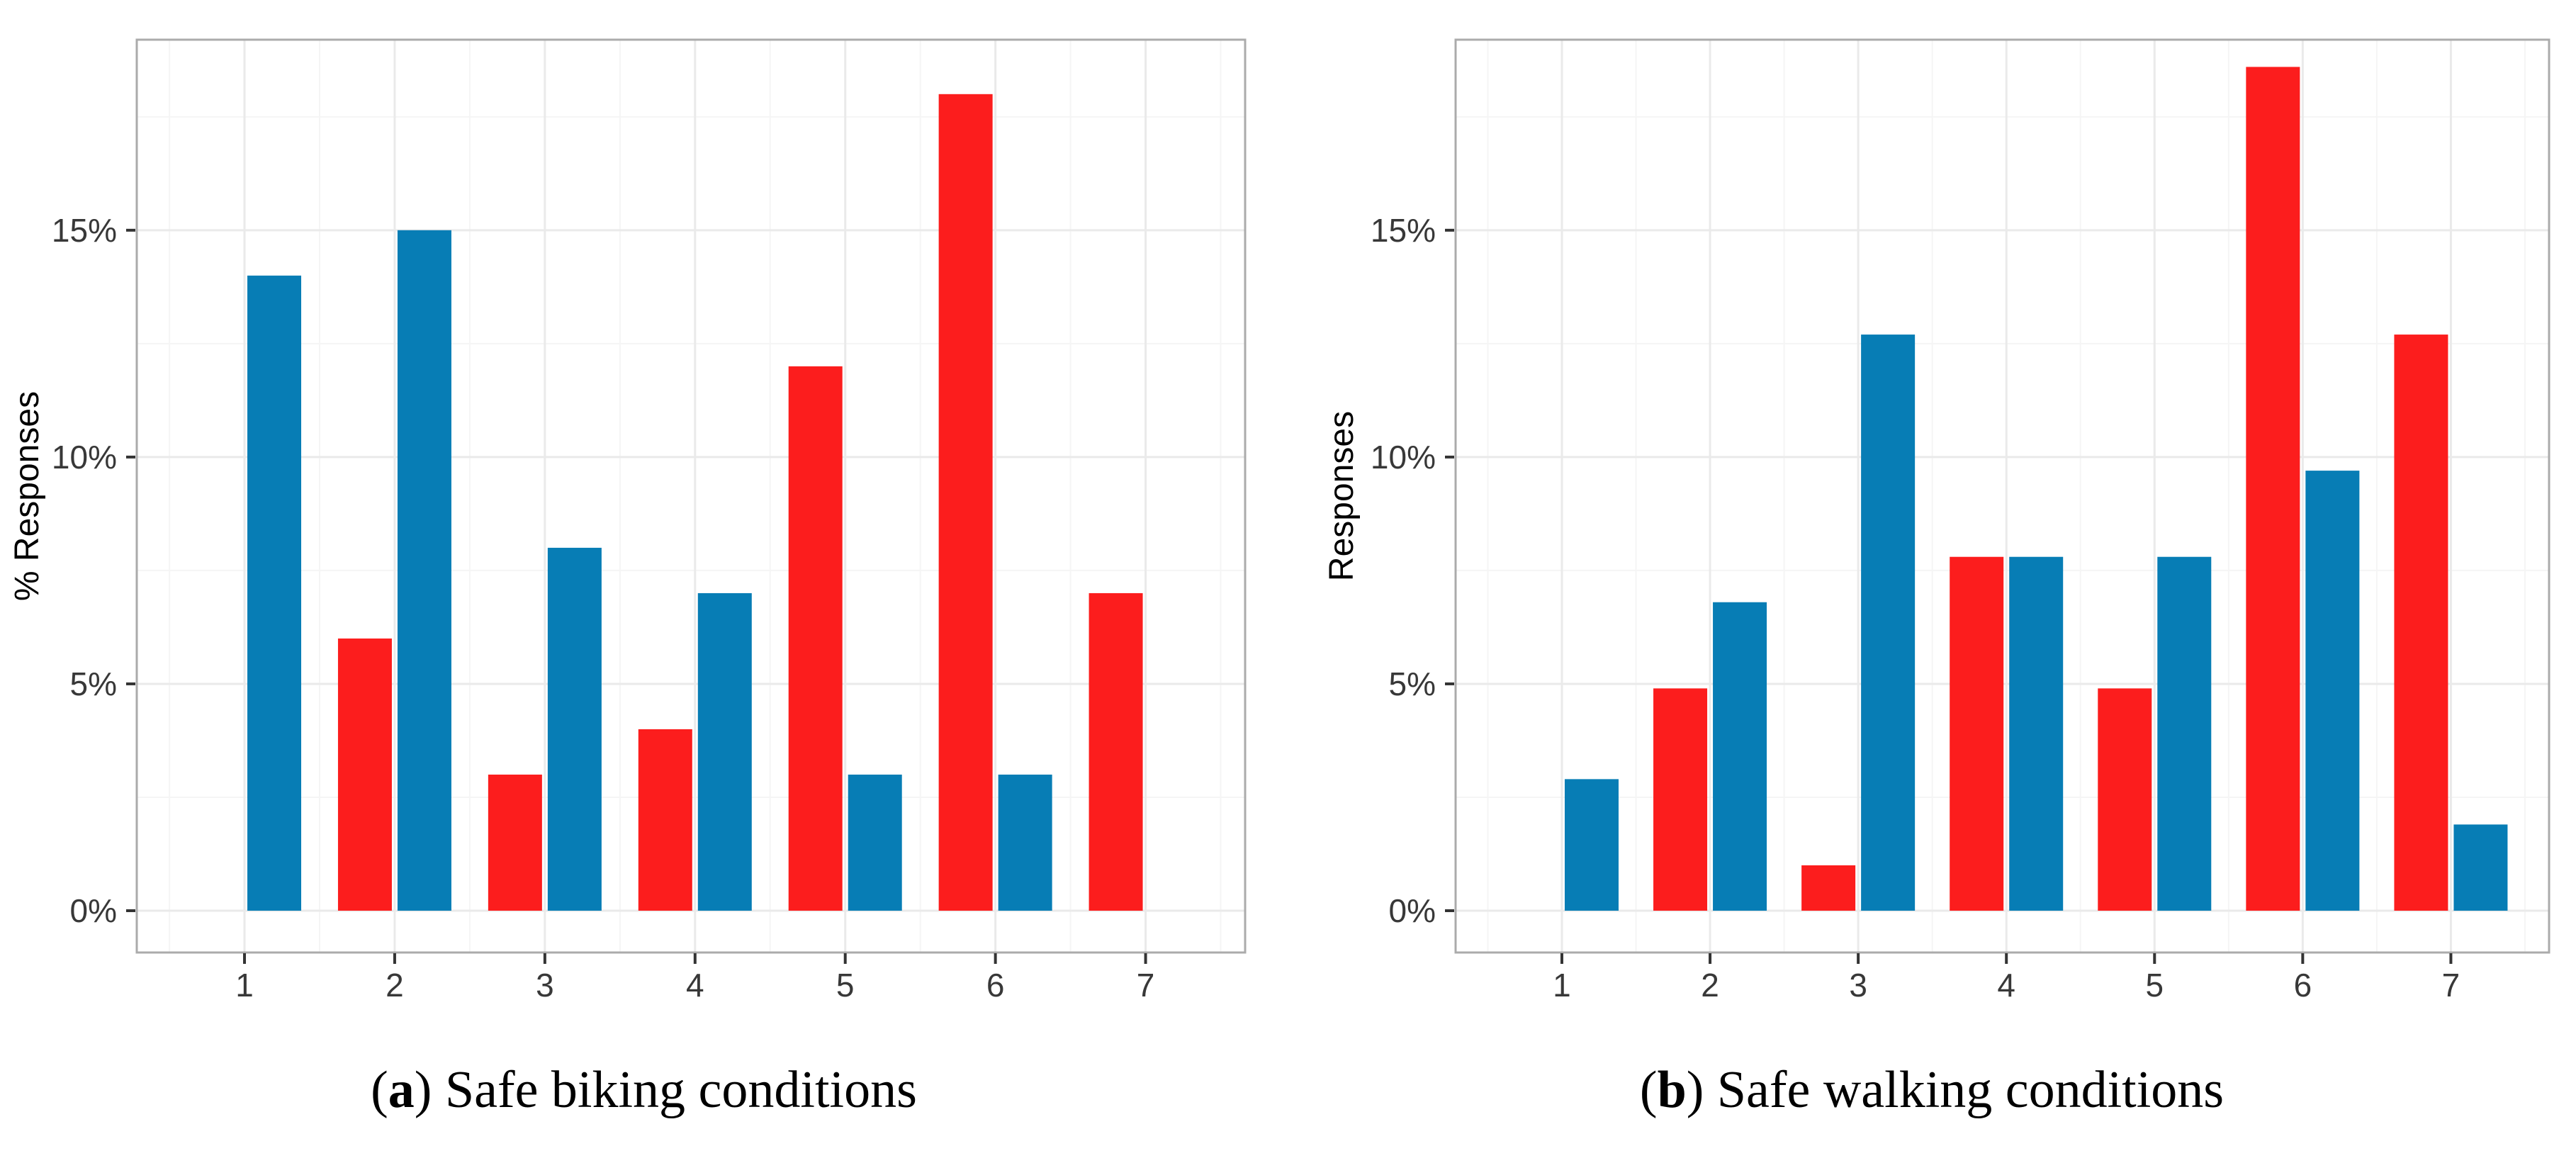 The image size is (2576, 1163). Describe the element at coordinates (2480, 867) in the screenshot. I see `bar-blue-cat7` at that location.